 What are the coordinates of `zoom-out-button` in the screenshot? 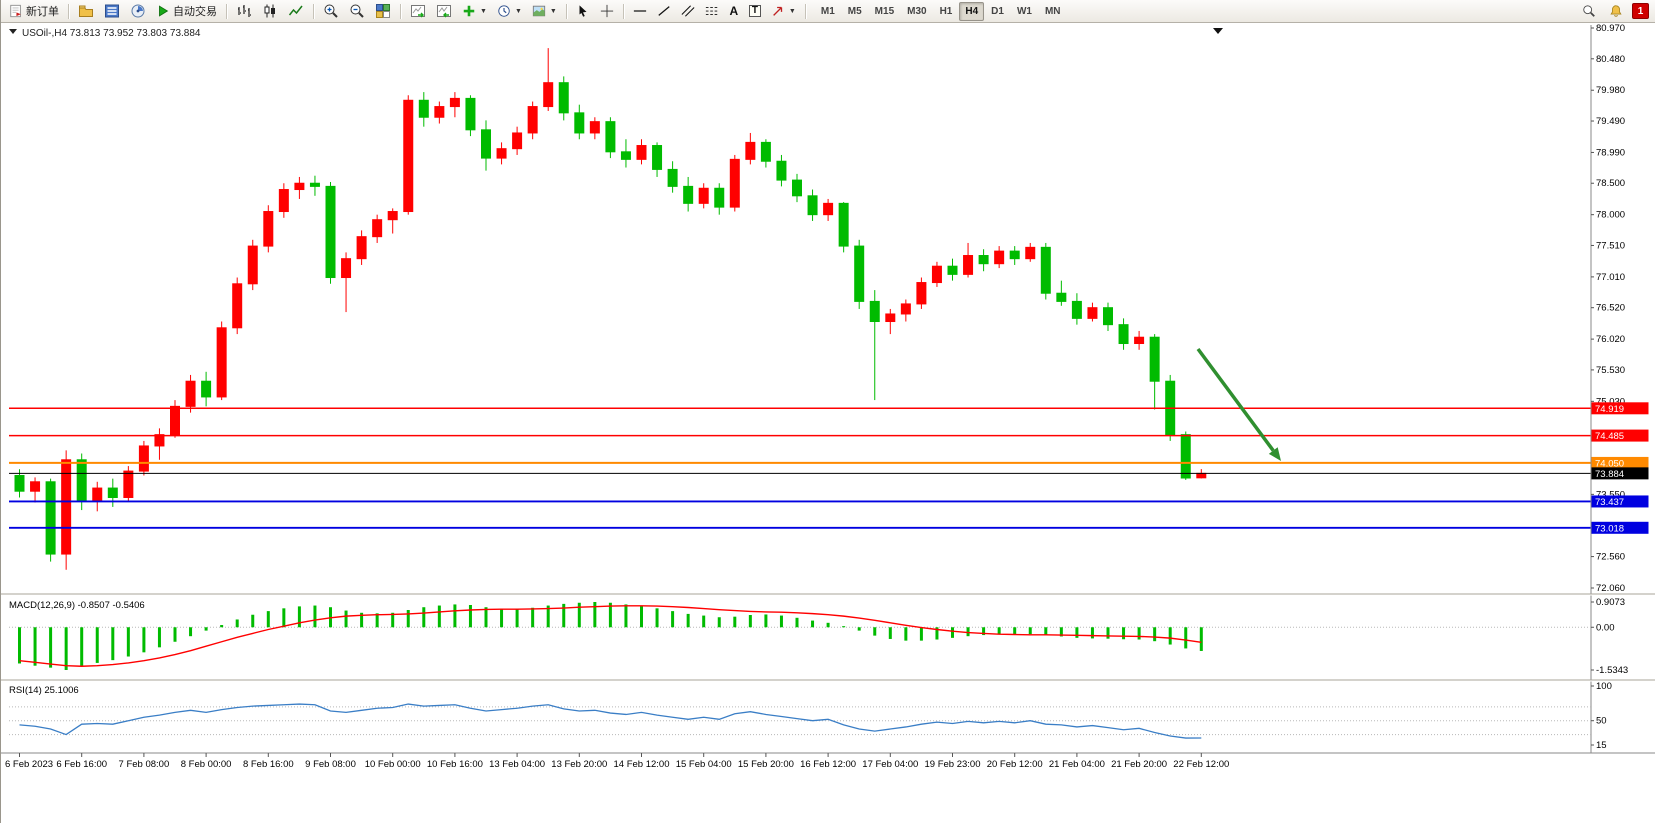 It's located at (357, 11).